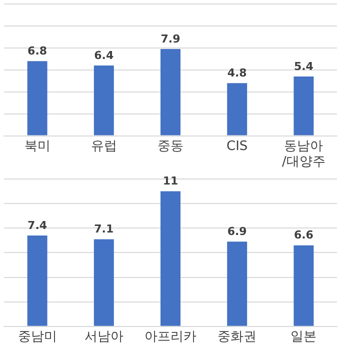  I want to click on x-tick-label: 동남아/대양주, so click(304, 154).